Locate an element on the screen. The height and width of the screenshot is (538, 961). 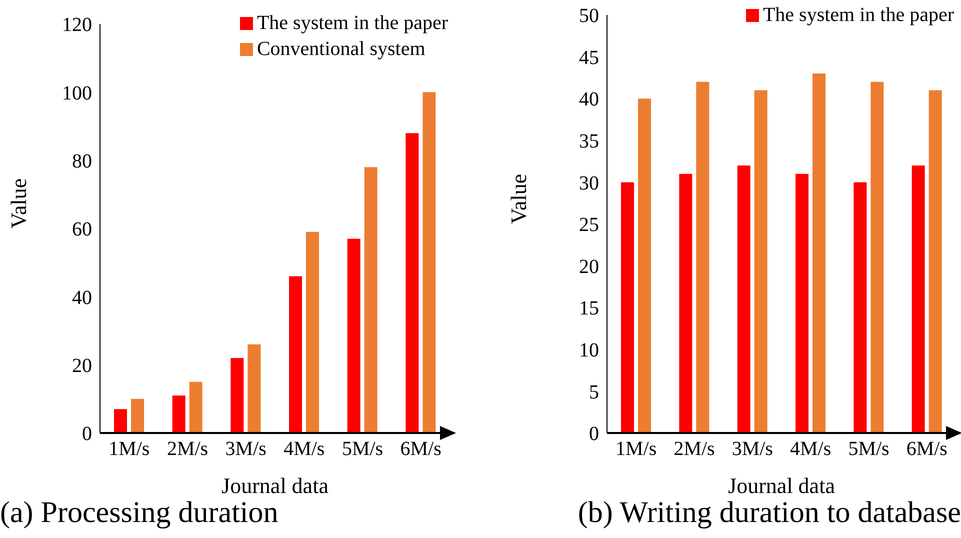
y-tick-label: 10 is located at coordinates (589, 351).